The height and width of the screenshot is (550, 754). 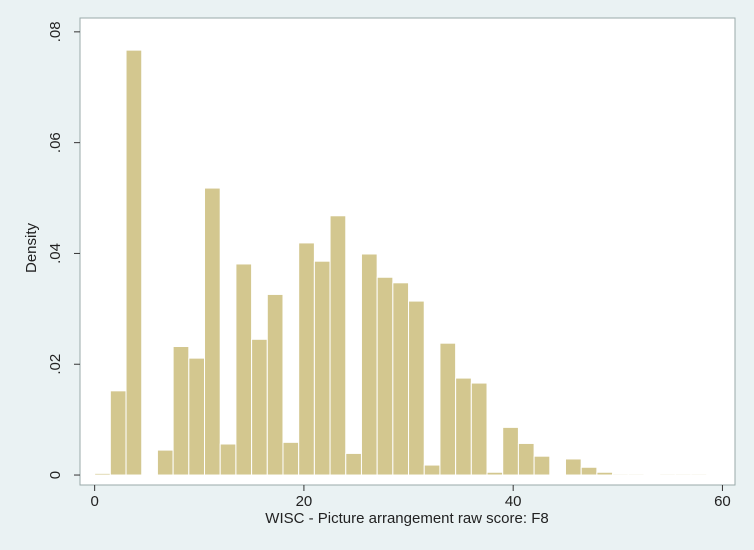 I want to click on x-tick-label: 40, so click(x=513, y=501).